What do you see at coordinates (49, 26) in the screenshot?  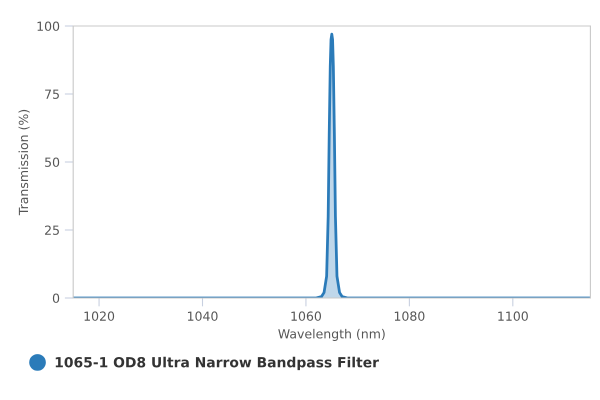 I see `y-tick-label: 100` at bounding box center [49, 26].